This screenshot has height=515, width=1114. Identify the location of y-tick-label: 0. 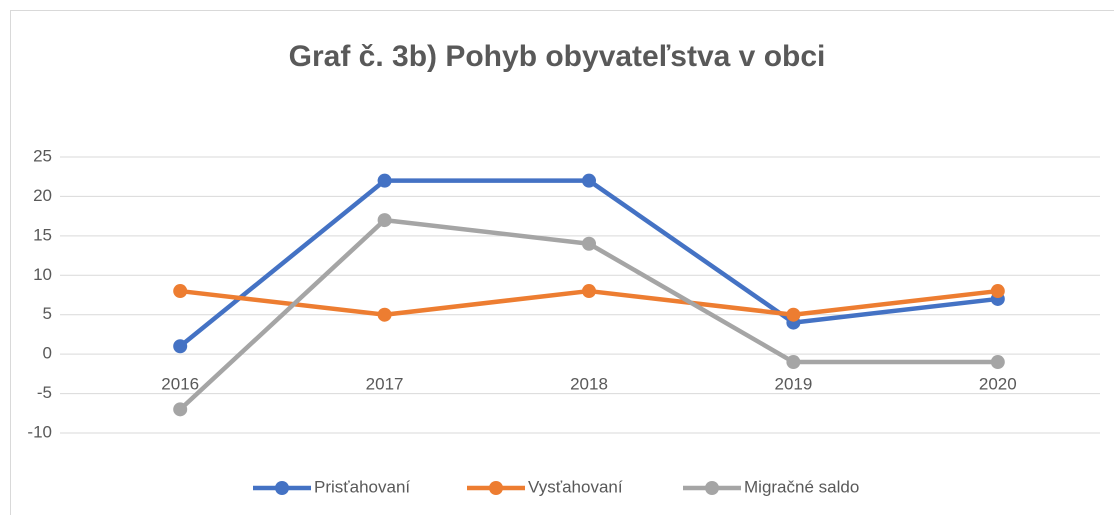
(47, 353).